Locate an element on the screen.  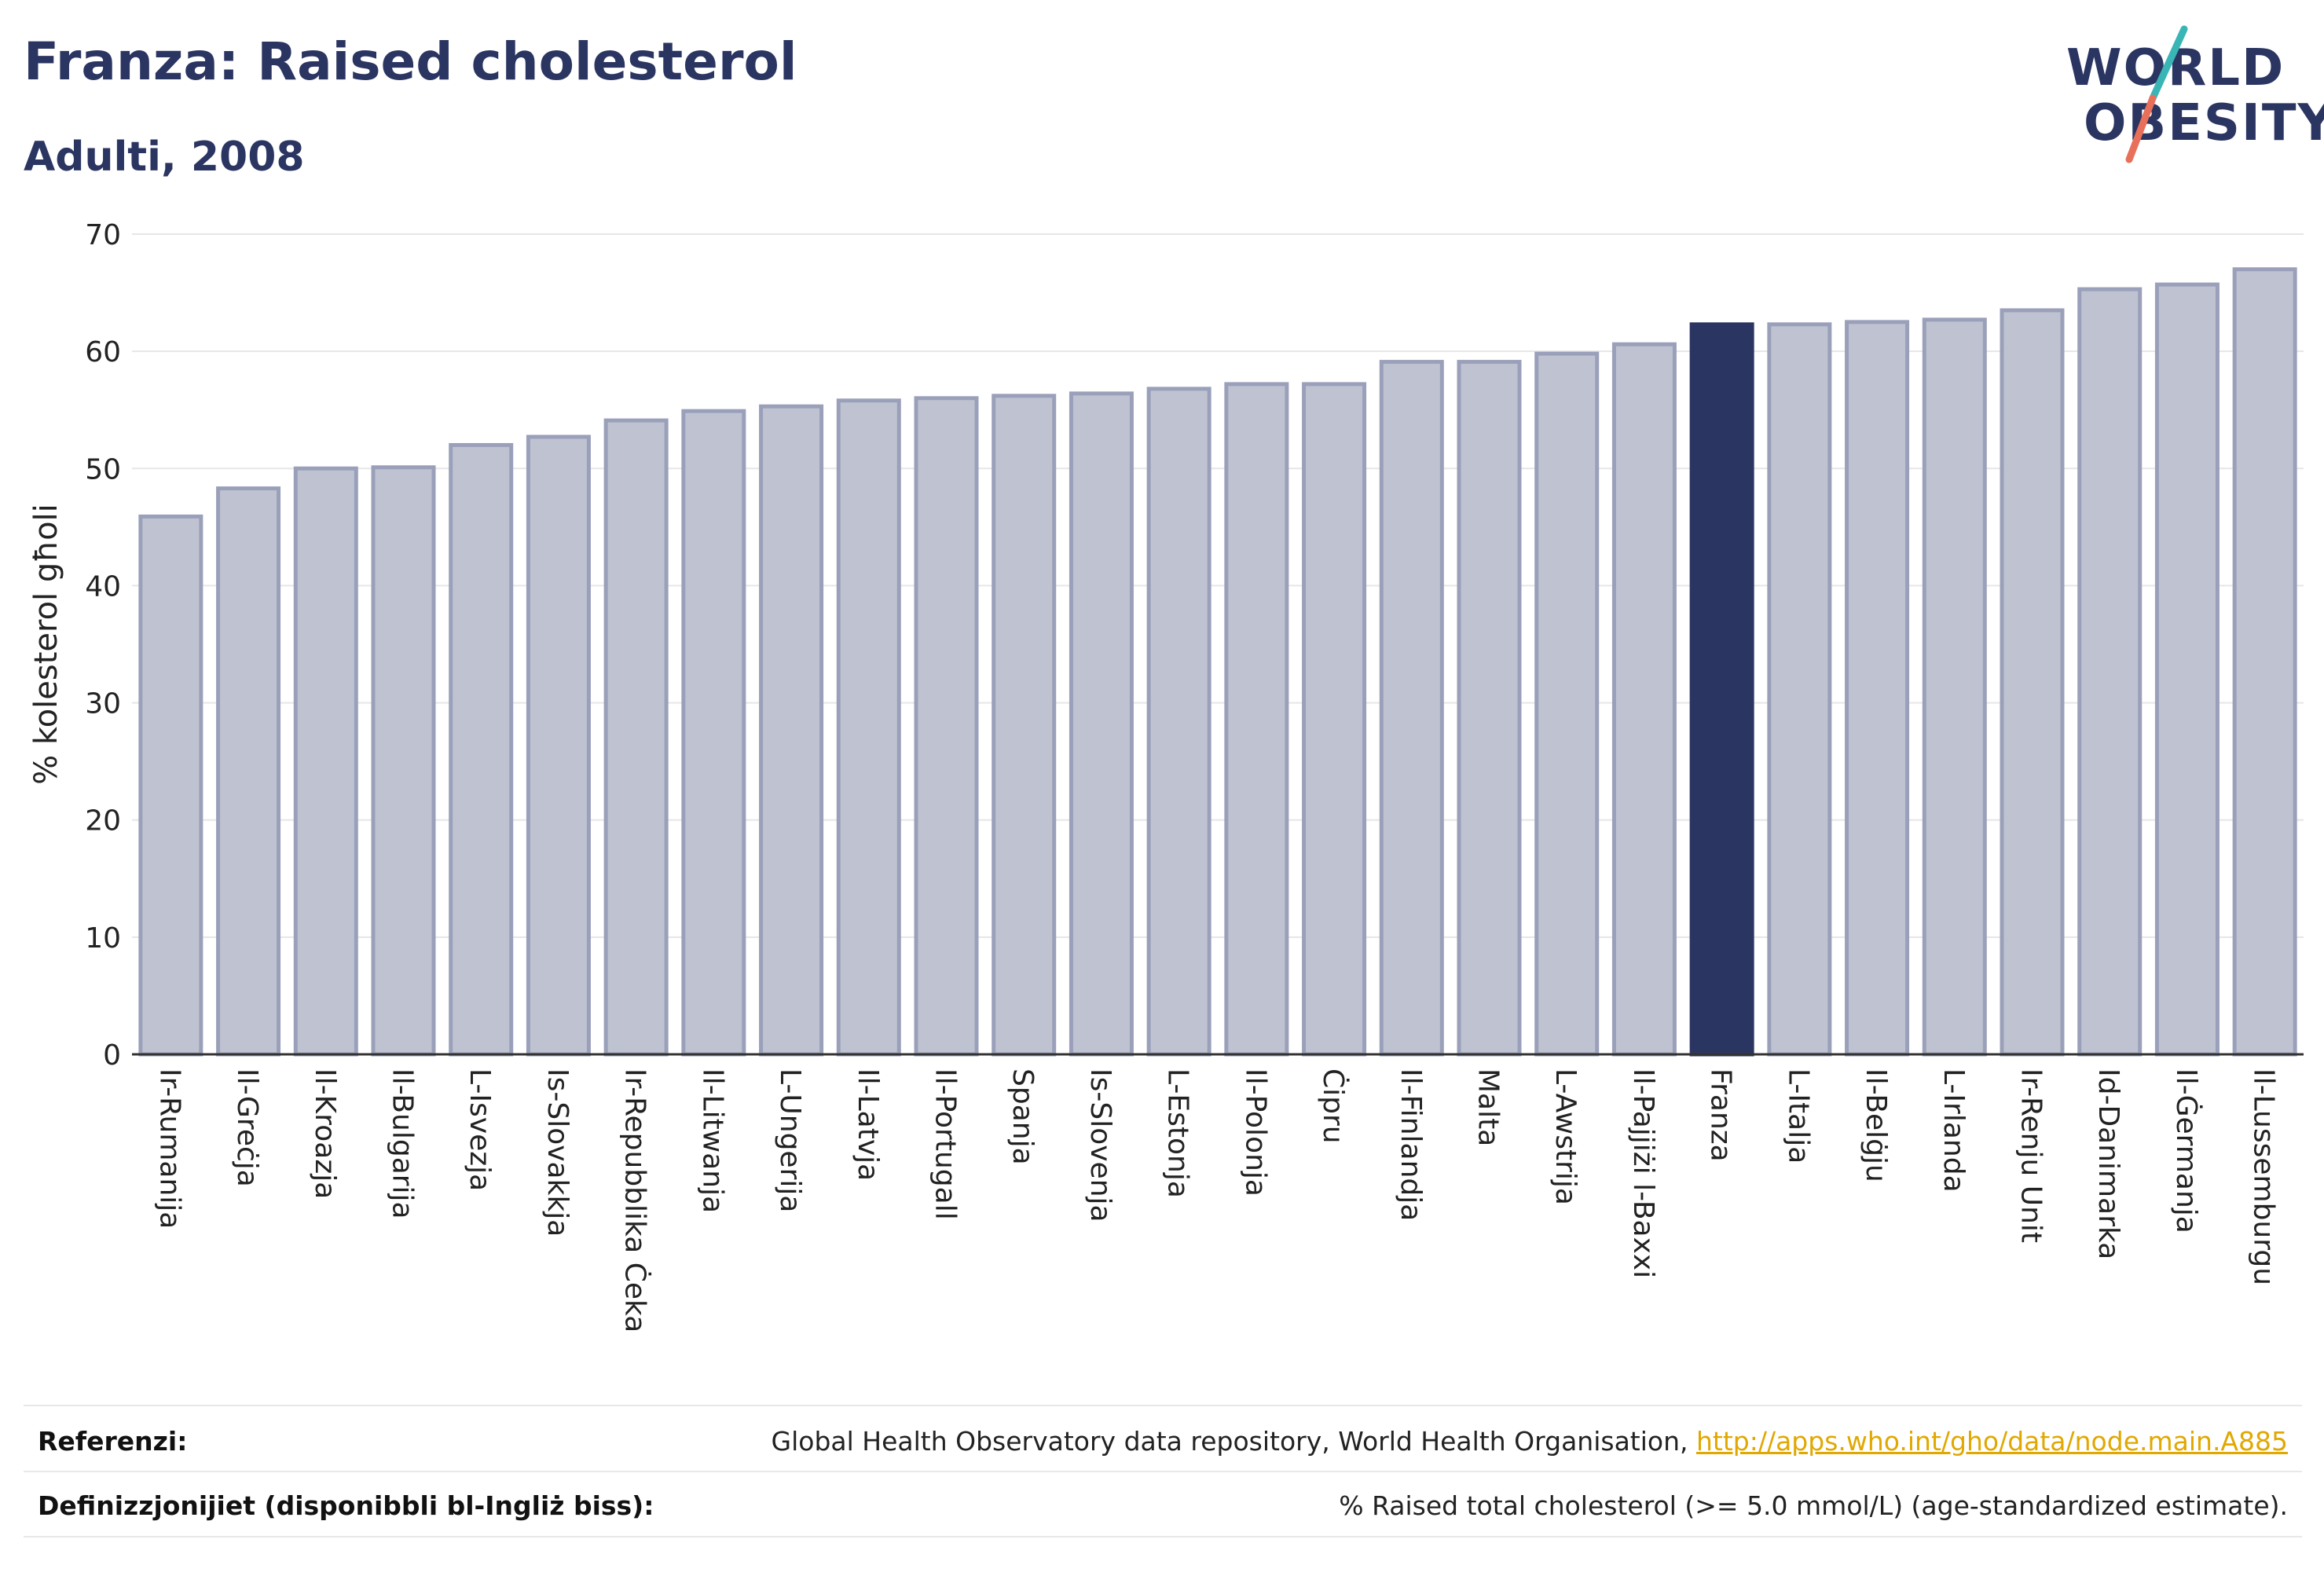
x-tick-label: Id-Danimarka is located at coordinates (2108, 1163).